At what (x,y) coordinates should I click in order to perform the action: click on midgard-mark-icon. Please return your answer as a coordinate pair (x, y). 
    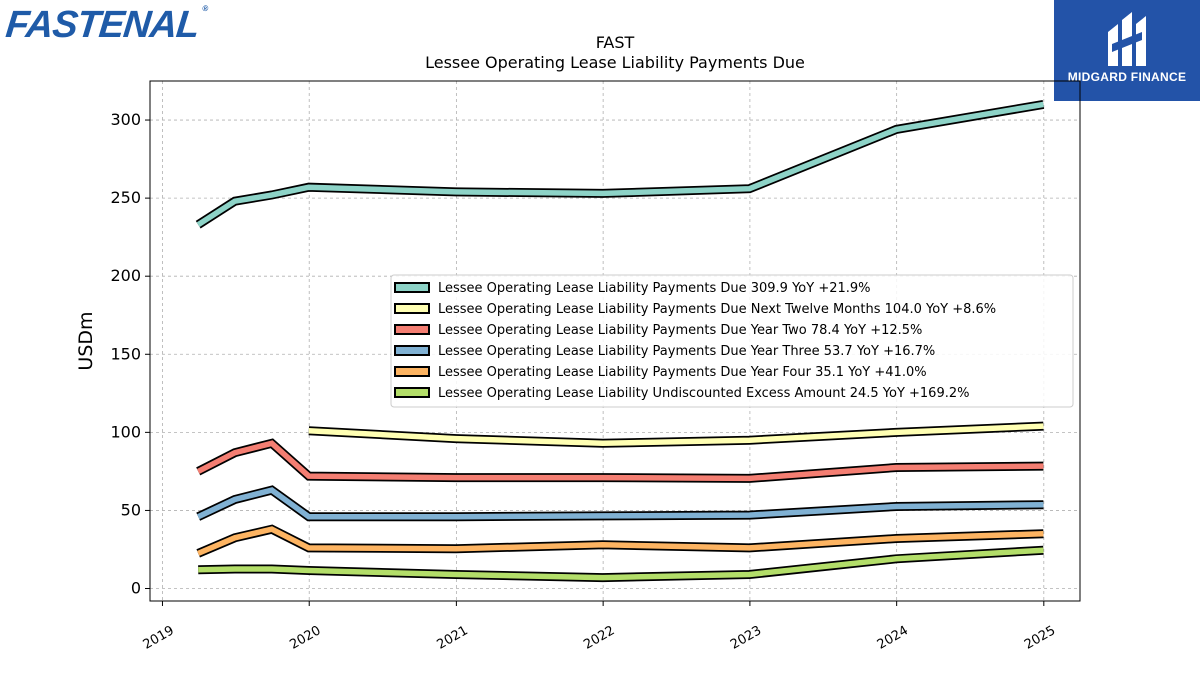
    Looking at the image, I should click on (1127, 39).